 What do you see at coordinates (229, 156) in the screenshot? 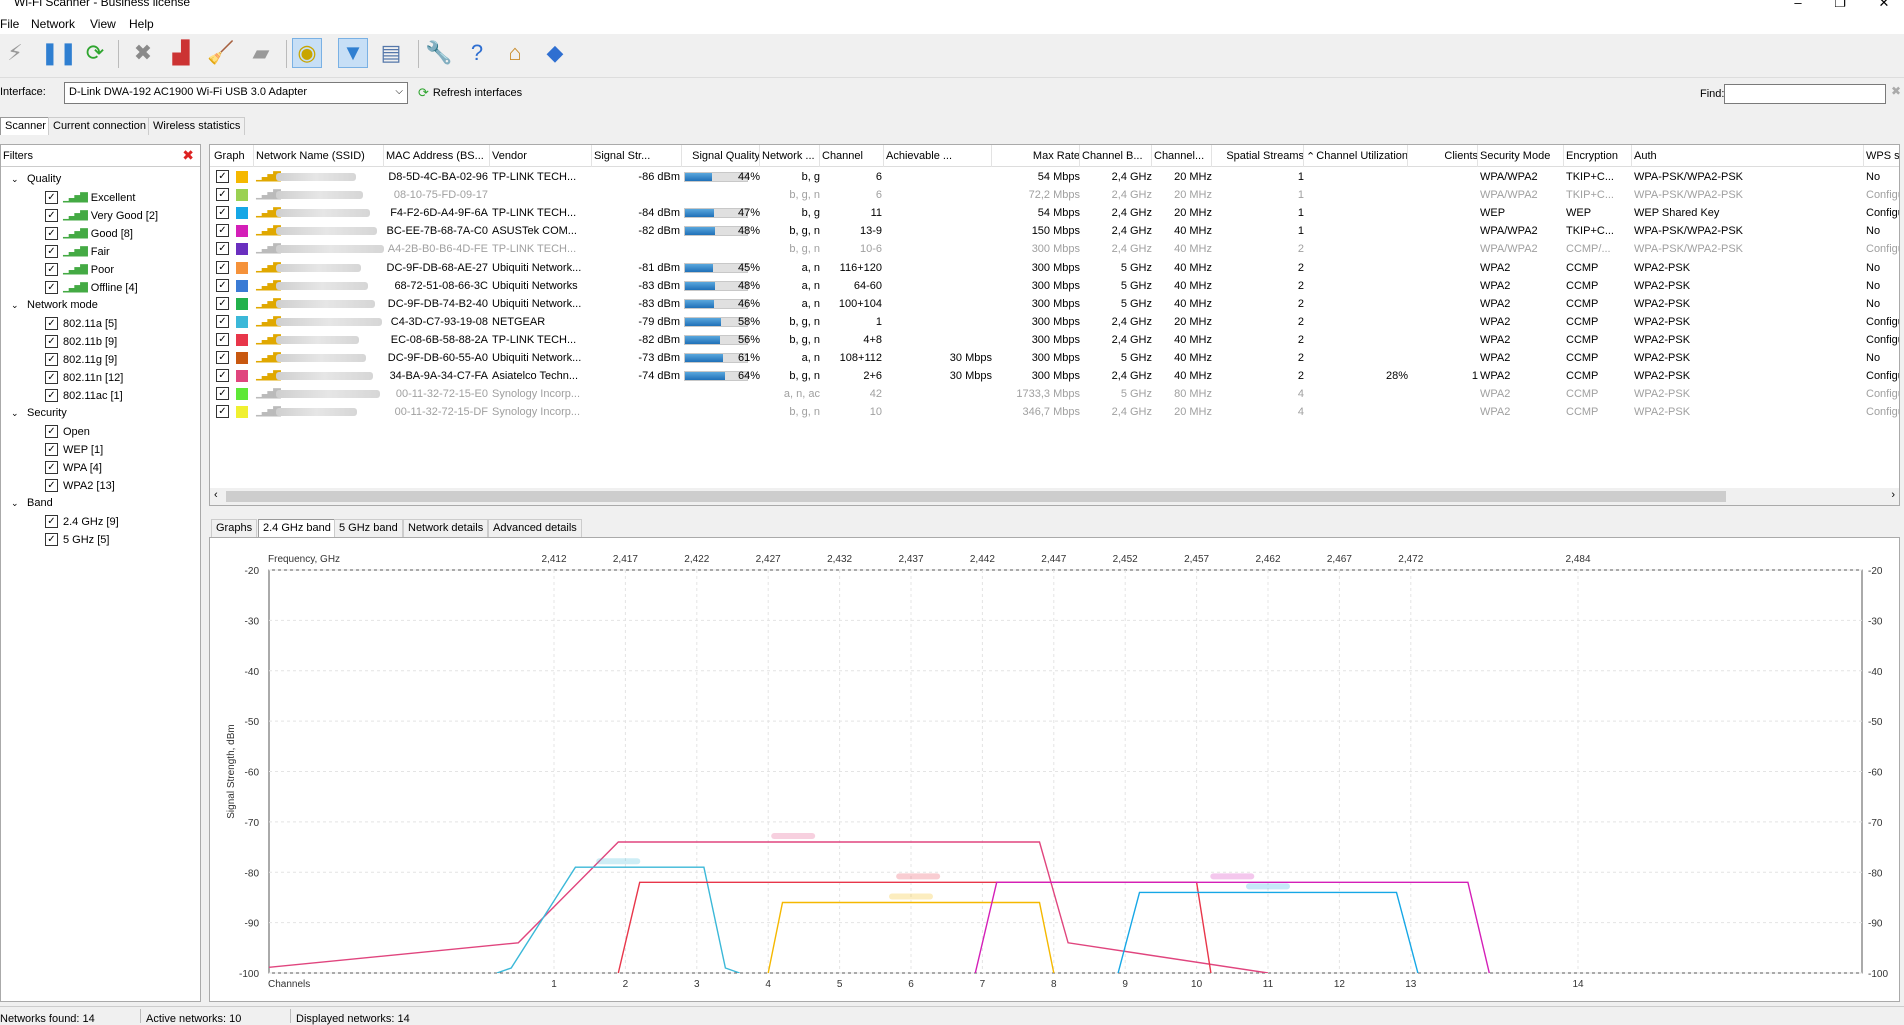
I see `column-header: Graph` at bounding box center [229, 156].